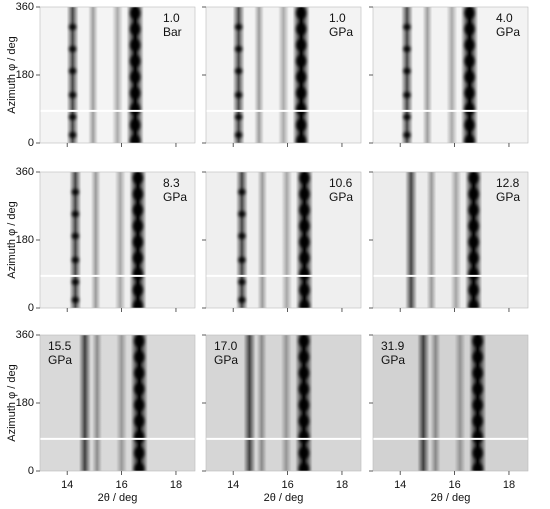  Describe the element at coordinates (121, 485) in the screenshot. I see `x-tick-label: 16` at that location.